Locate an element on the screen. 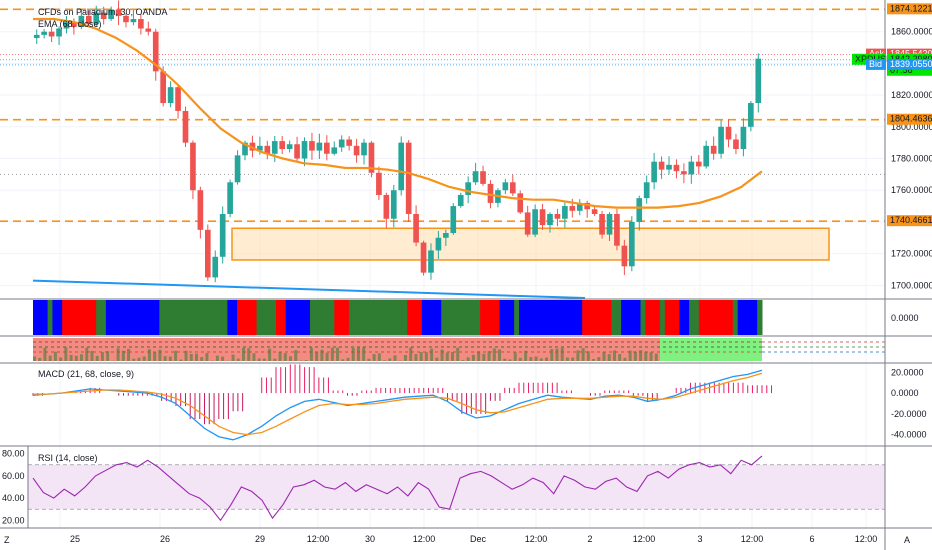 The width and height of the screenshot is (932, 550). rsi-tick: 40.00 is located at coordinates (13, 498).